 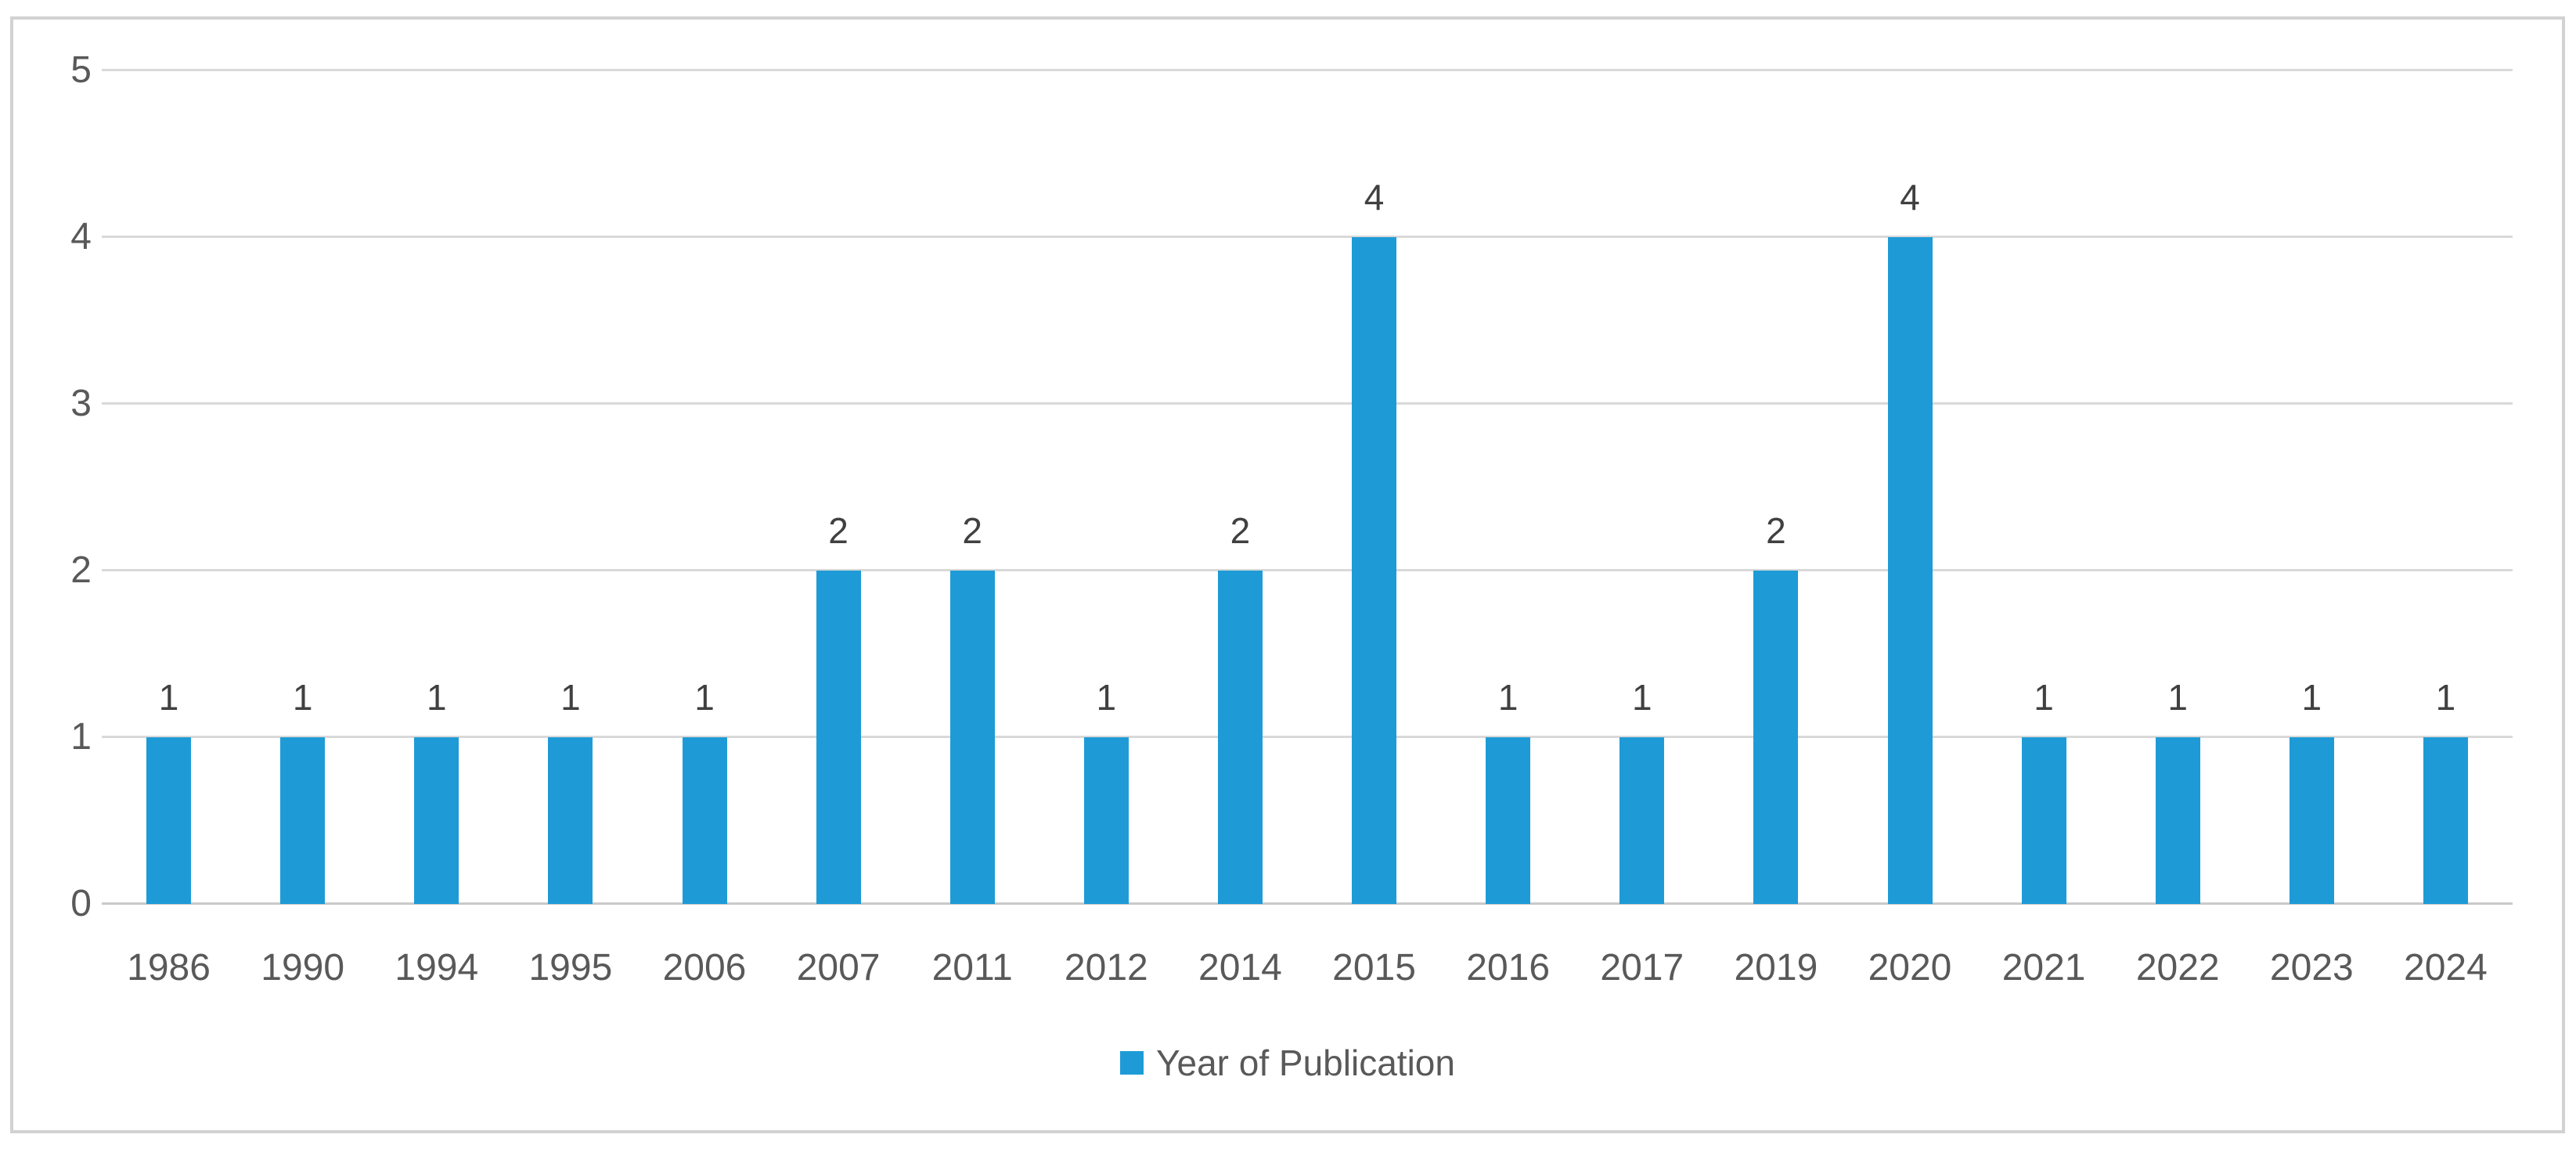 What do you see at coordinates (81, 70) in the screenshot?
I see `y-tick-label: 5` at bounding box center [81, 70].